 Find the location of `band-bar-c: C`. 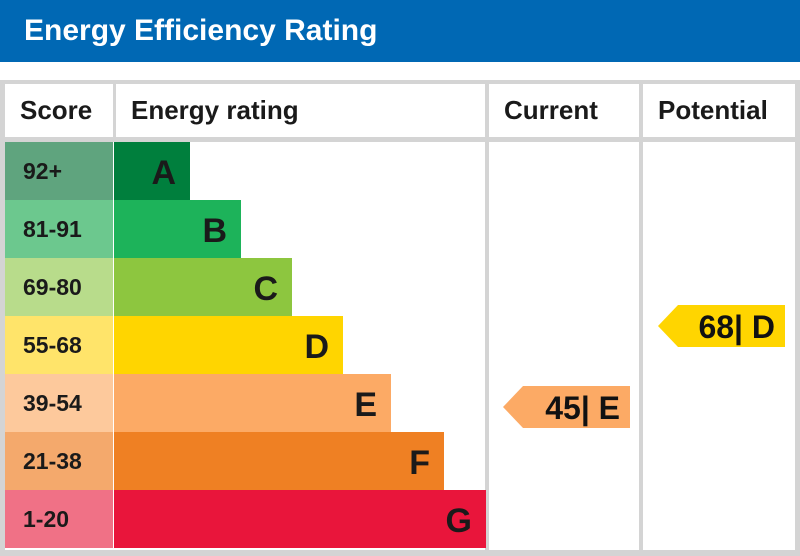

band-bar-c: C is located at coordinates (203, 287).